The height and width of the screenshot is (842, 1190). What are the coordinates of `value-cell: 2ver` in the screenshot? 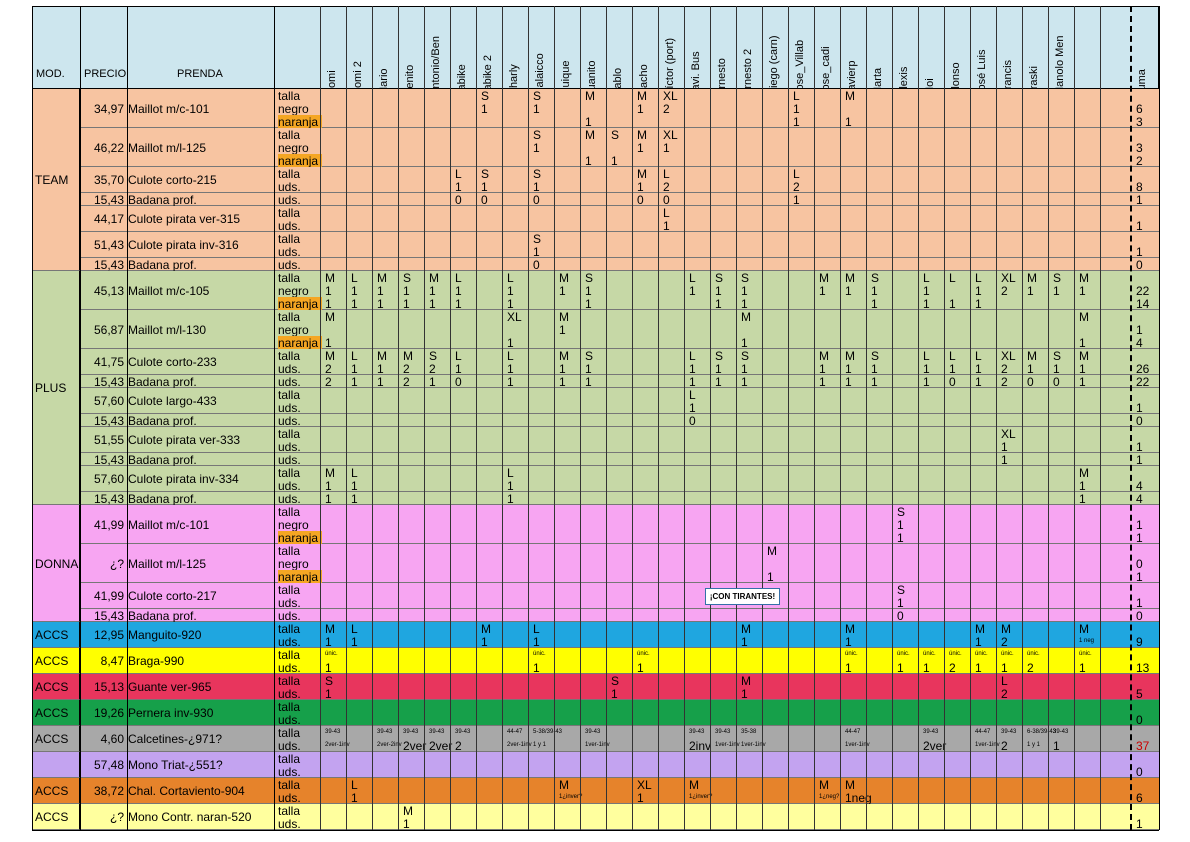 It's located at (441, 746).